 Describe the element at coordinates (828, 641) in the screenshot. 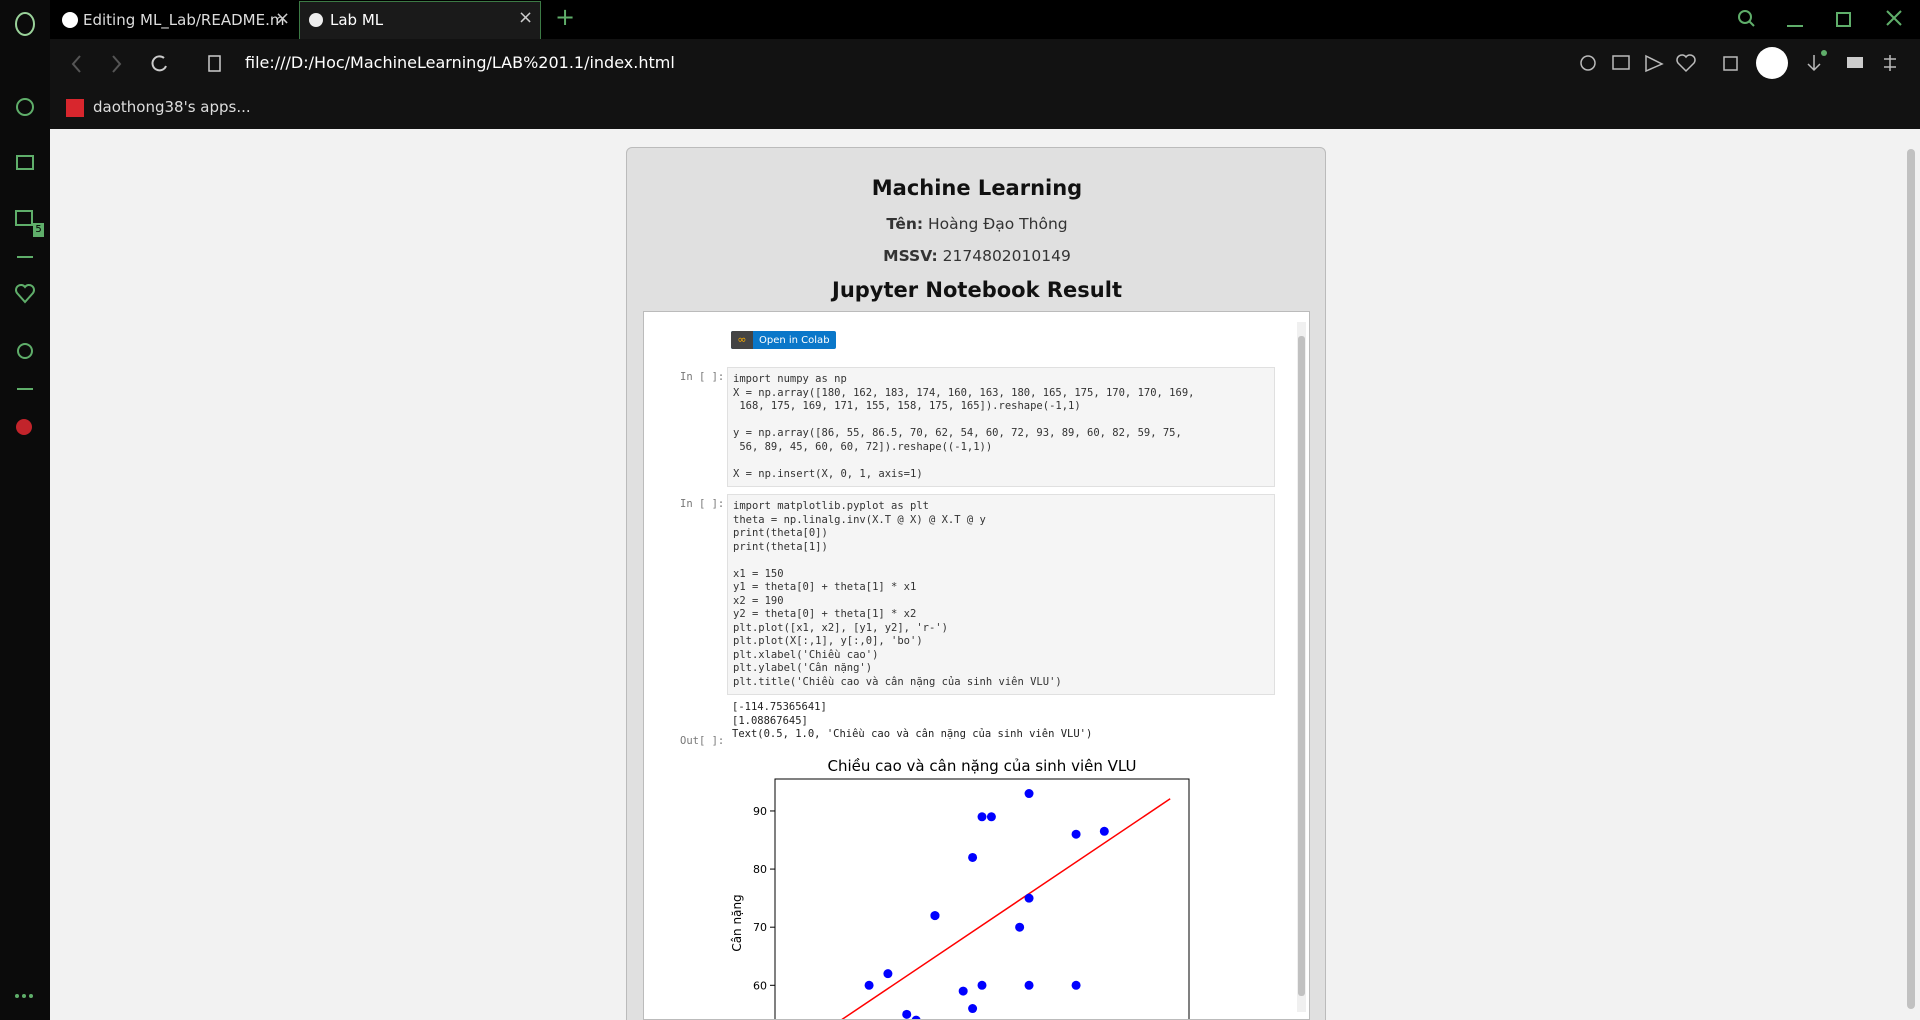

I see `code-line: plt.plot(X[:,1], y[:,0], 'bo')` at that location.